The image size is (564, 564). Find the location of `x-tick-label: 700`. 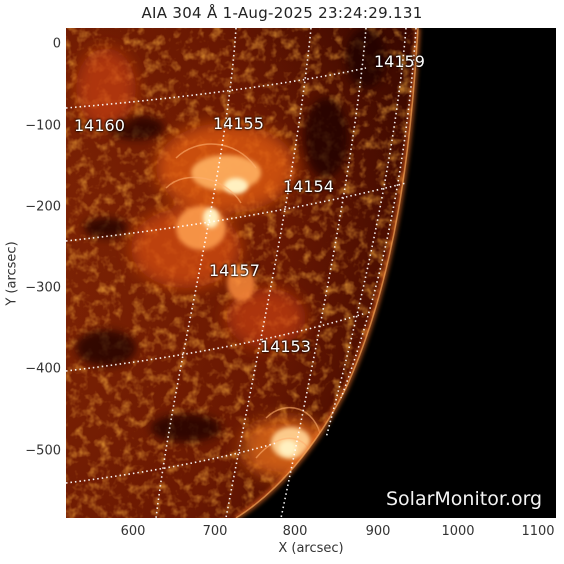

x-tick-label: 700 is located at coordinates (215, 531).